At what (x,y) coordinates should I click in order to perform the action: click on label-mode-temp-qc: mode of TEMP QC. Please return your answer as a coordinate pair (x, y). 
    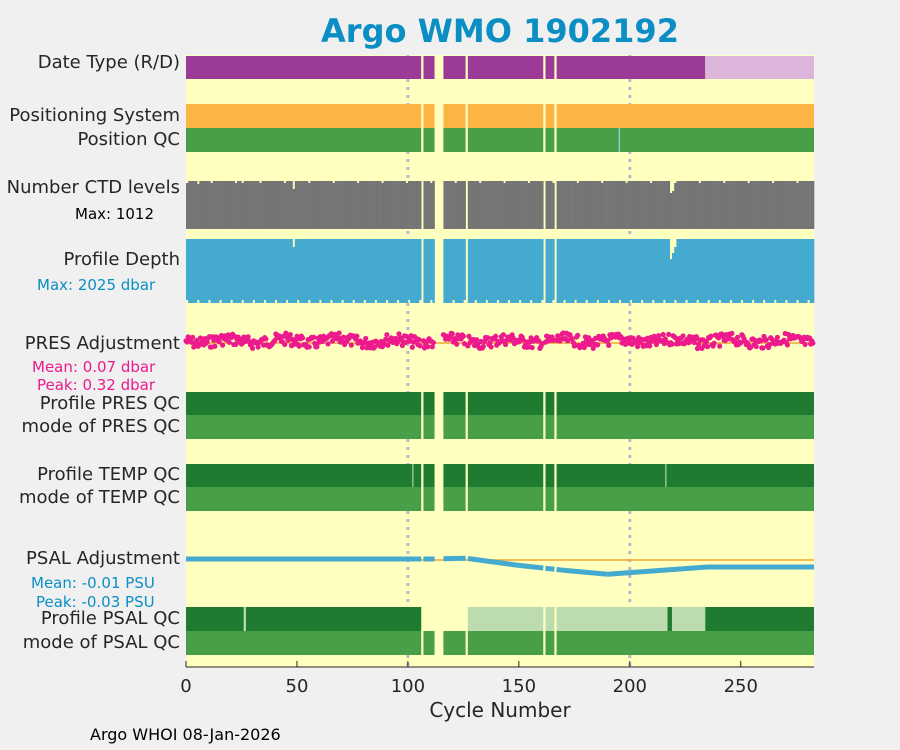
    Looking at the image, I should click on (99, 497).